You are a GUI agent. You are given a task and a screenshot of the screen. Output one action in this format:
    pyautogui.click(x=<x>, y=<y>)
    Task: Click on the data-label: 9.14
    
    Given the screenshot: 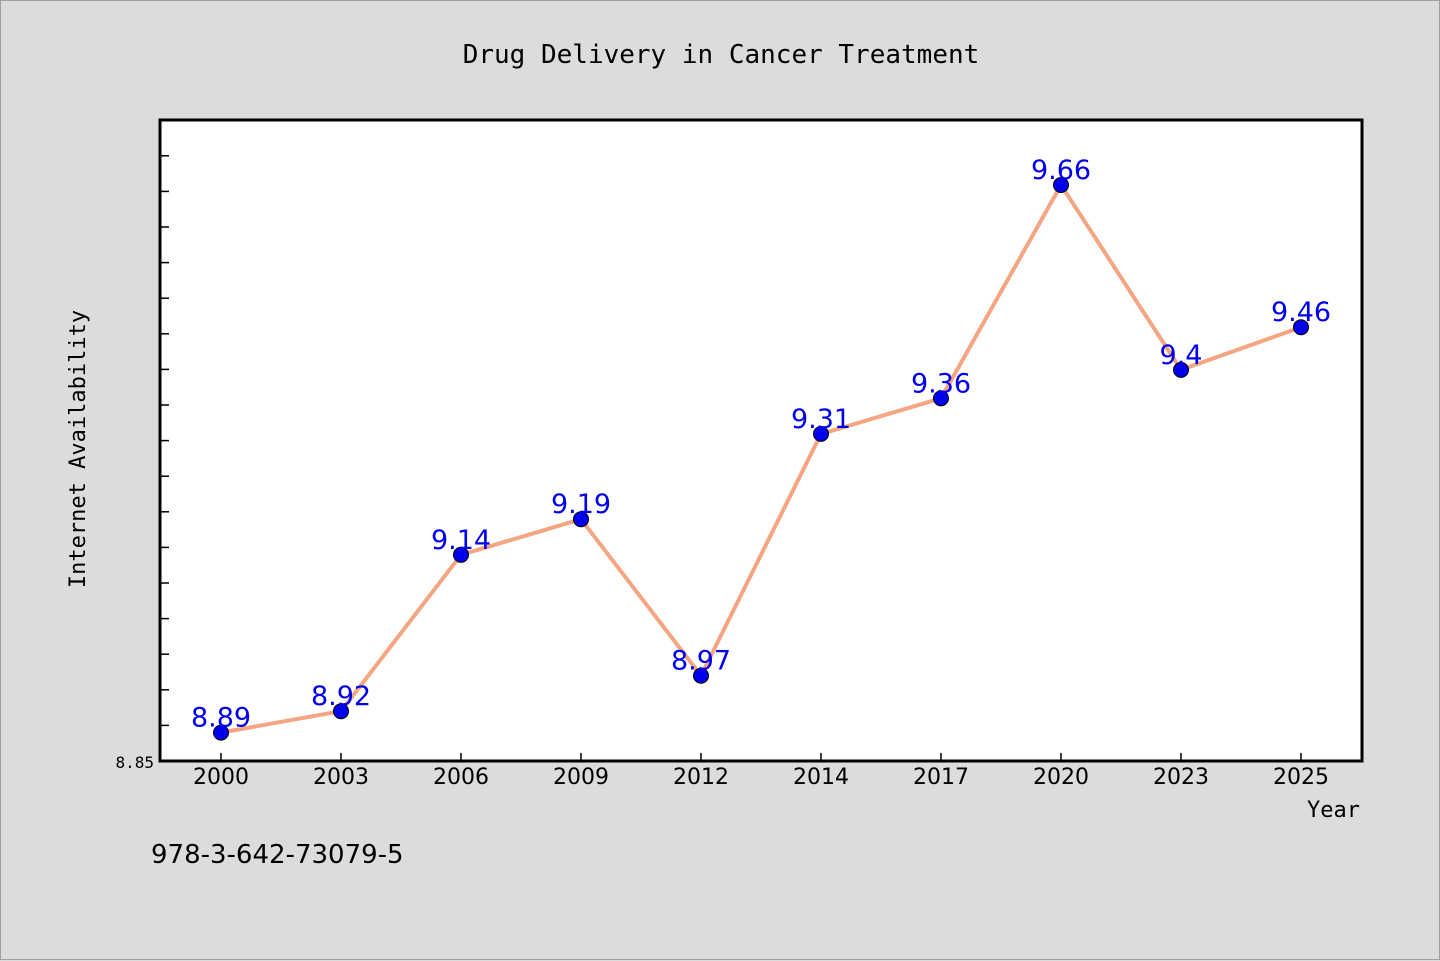 What is the action you would take?
    pyautogui.click(x=461, y=540)
    